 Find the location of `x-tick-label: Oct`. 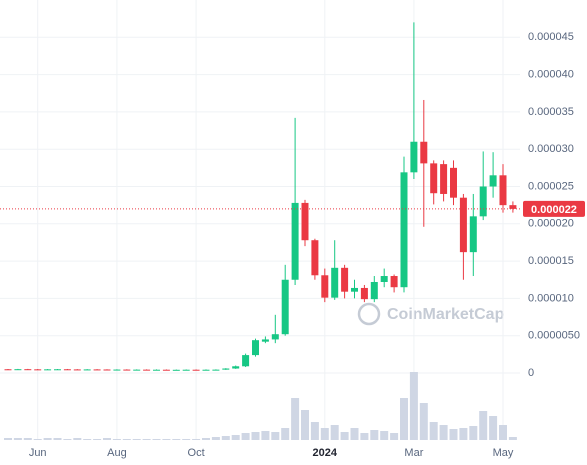

x-tick-label: Oct is located at coordinates (196, 453).